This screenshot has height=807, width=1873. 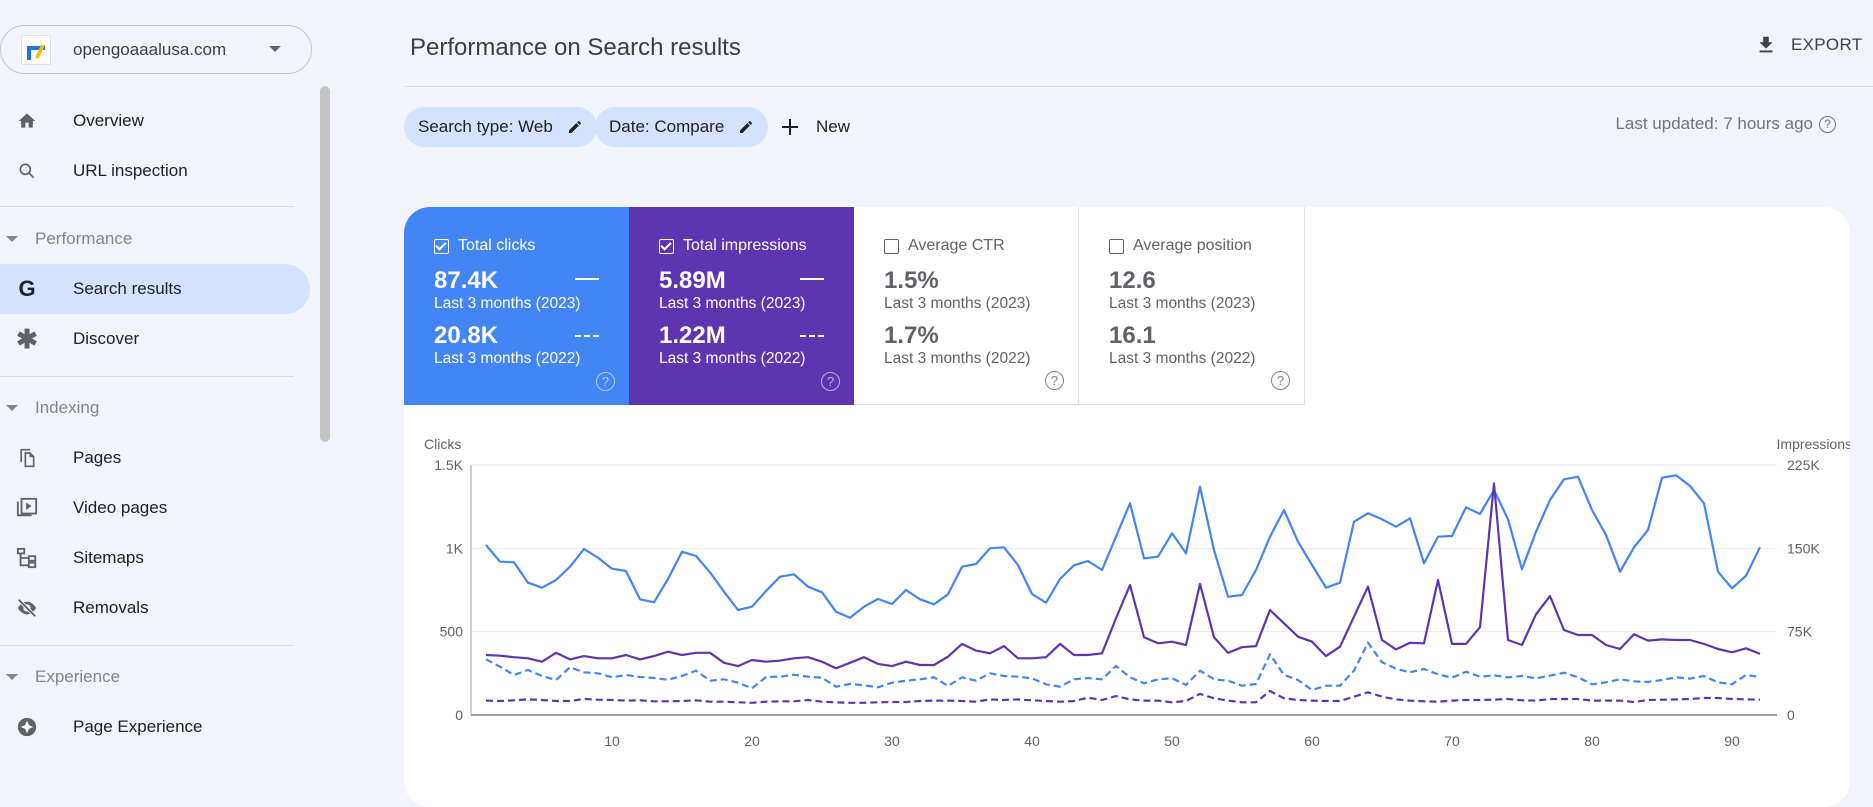 What do you see at coordinates (108, 120) in the screenshot?
I see `sidebar-item-label: Overview` at bounding box center [108, 120].